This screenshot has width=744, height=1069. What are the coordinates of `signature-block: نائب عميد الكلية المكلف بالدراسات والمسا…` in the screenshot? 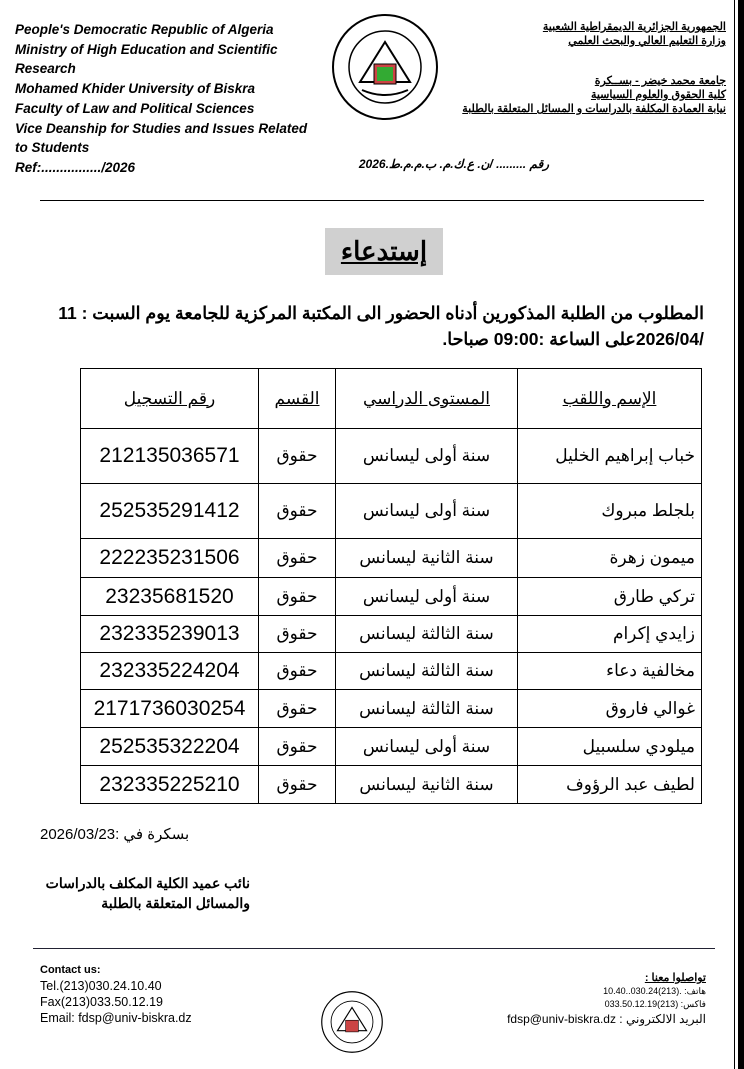 It's located at (145, 893).